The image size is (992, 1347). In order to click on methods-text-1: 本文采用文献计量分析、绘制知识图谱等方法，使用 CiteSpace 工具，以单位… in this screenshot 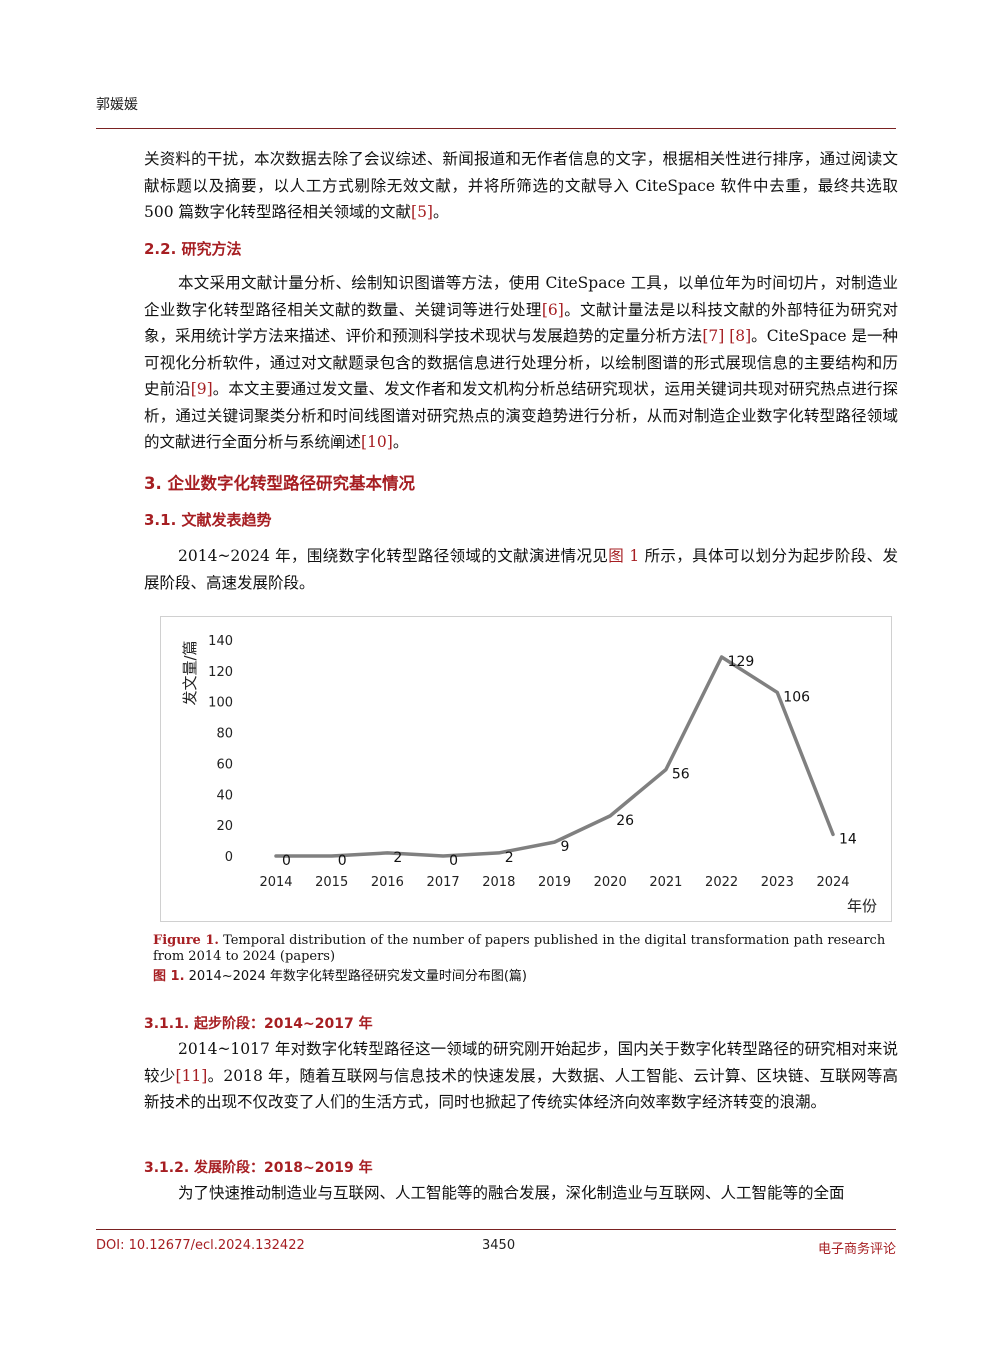, I will do `click(521, 296)`.